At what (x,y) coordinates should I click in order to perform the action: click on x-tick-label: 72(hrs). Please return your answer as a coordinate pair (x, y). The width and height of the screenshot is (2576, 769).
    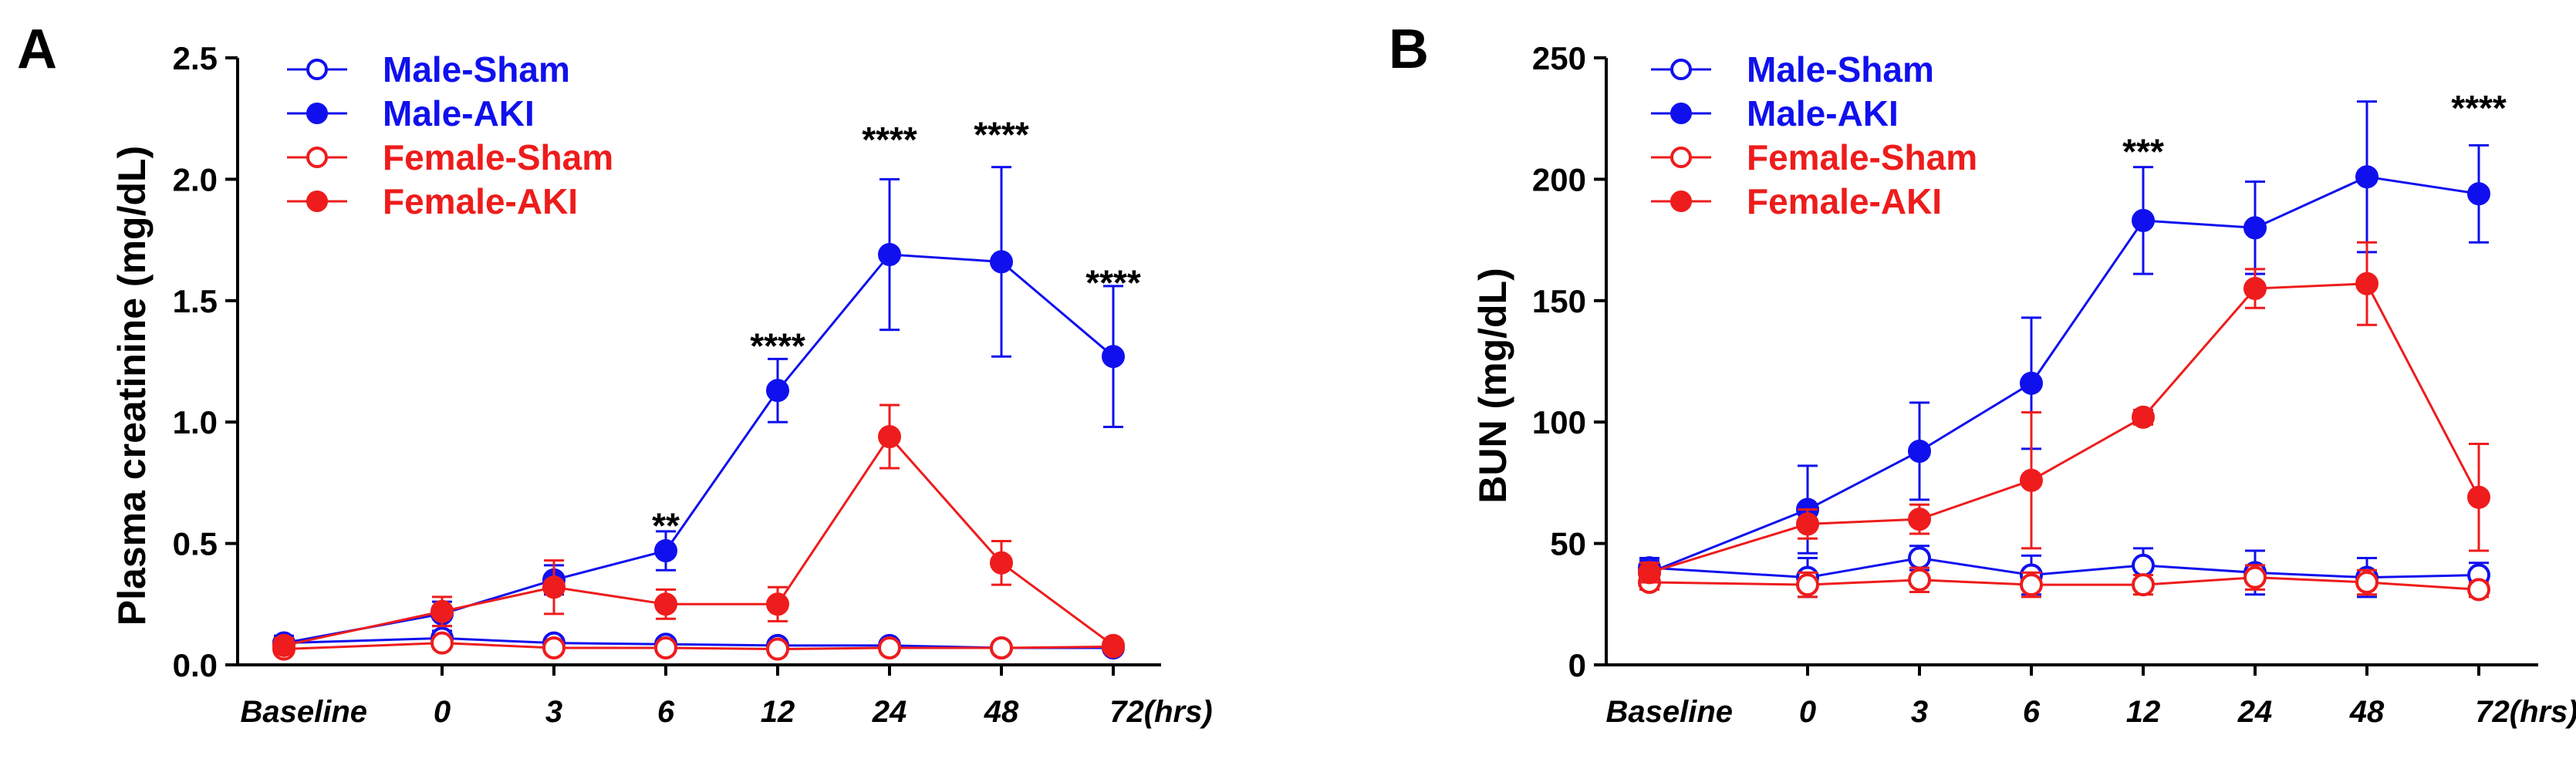
    Looking at the image, I should click on (1161, 712).